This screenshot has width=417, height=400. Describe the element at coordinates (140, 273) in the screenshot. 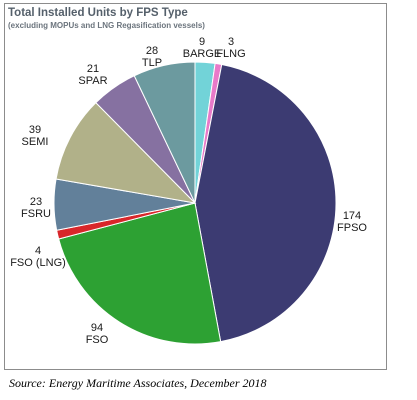

I see `pie-slice-fso` at that location.